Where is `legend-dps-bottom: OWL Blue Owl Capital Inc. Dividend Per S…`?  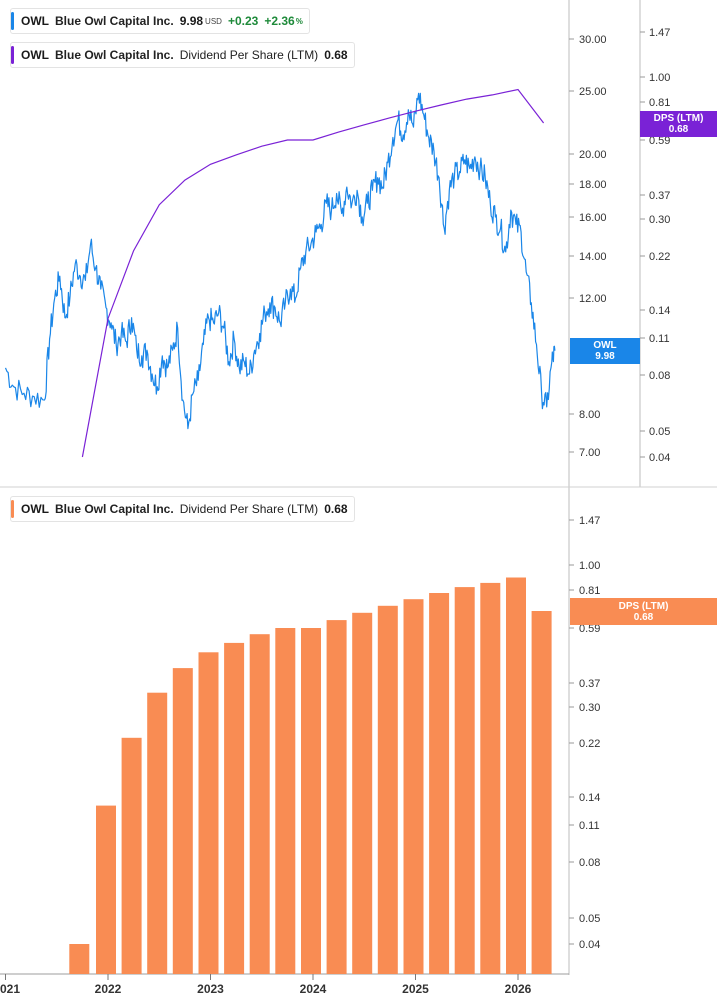
legend-dps-bottom: OWL Blue Owl Capital Inc. Dividend Per S… is located at coordinates (182, 509).